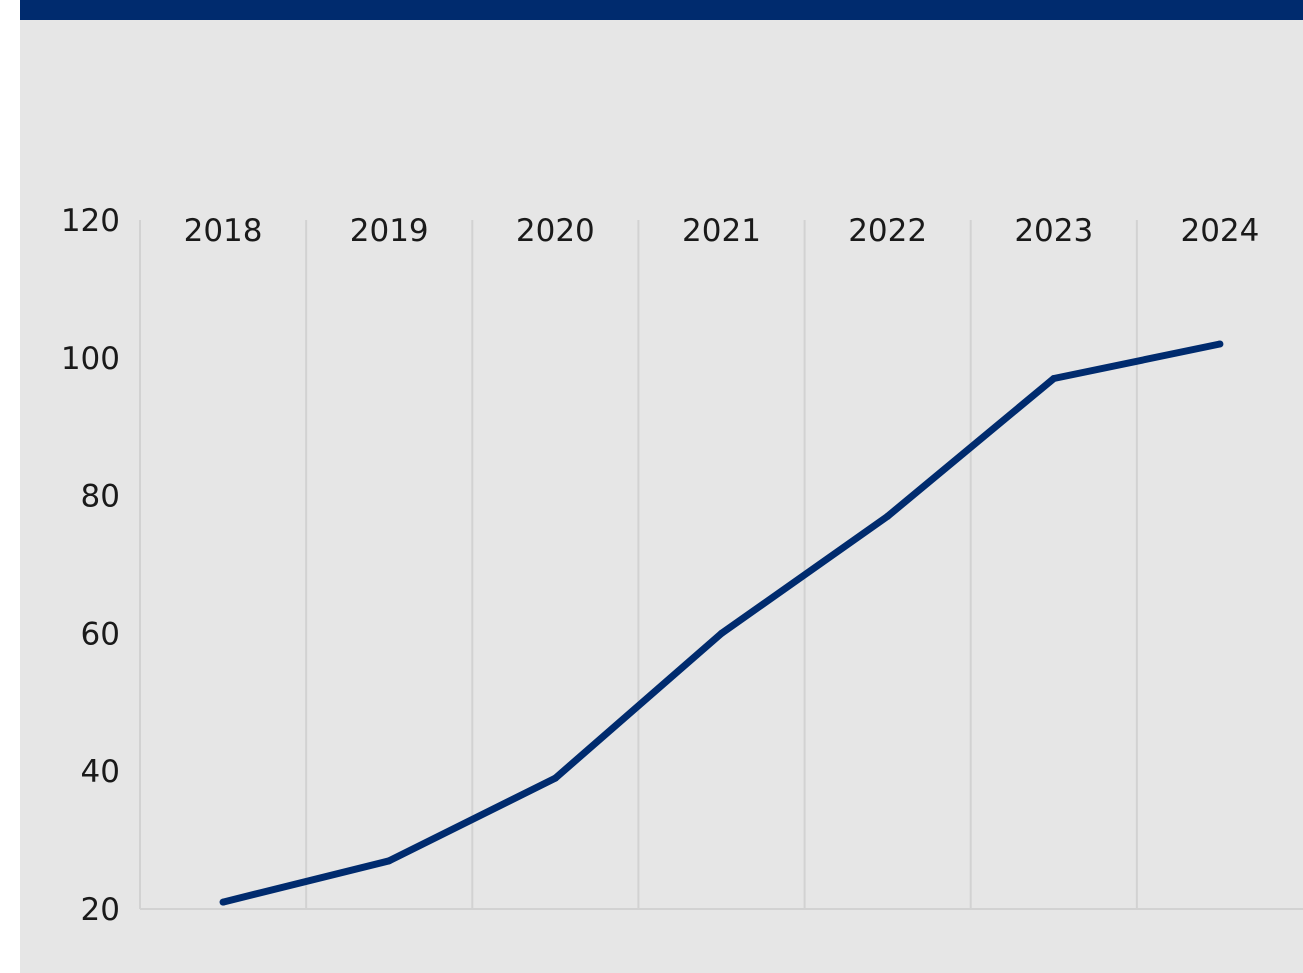  What do you see at coordinates (90, 565) in the screenshot?
I see `y-tick-labels: 120 100 80 60 40 20` at bounding box center [90, 565].